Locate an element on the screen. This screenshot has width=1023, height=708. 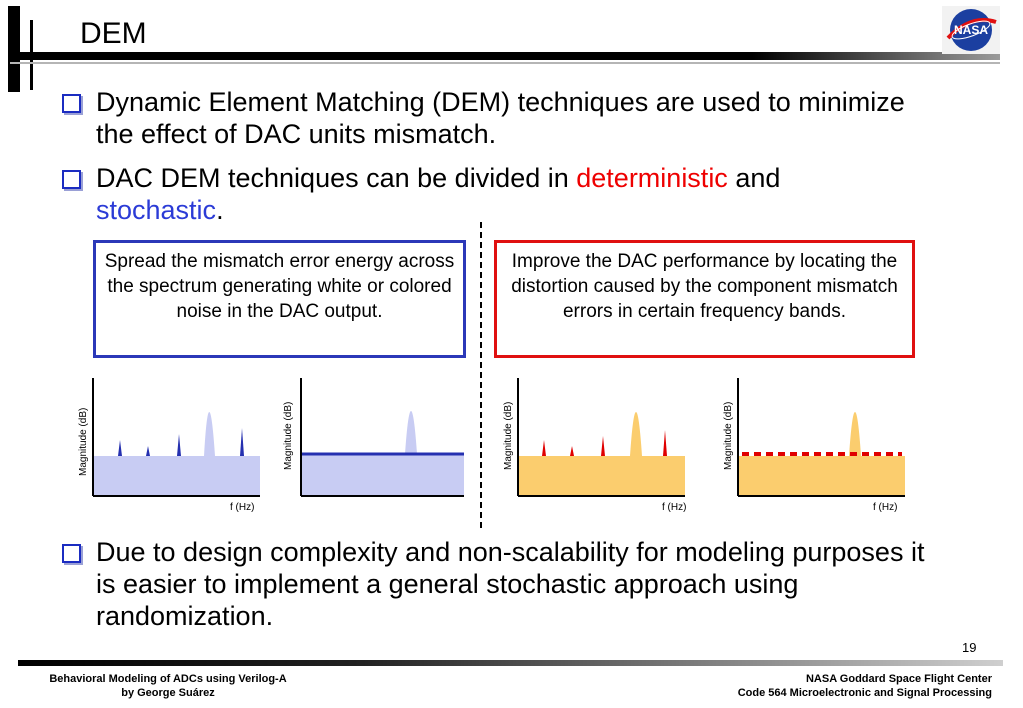
page-number: 19 is located at coordinates (969, 647).